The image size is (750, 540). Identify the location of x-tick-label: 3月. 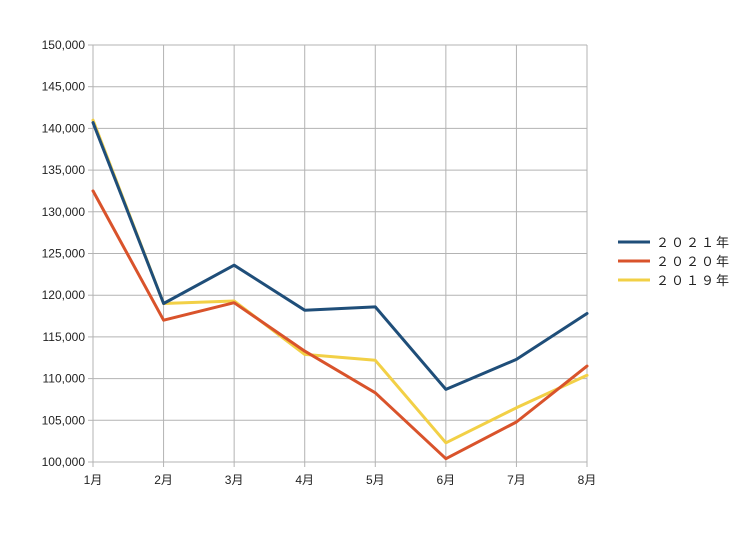
(234, 480).